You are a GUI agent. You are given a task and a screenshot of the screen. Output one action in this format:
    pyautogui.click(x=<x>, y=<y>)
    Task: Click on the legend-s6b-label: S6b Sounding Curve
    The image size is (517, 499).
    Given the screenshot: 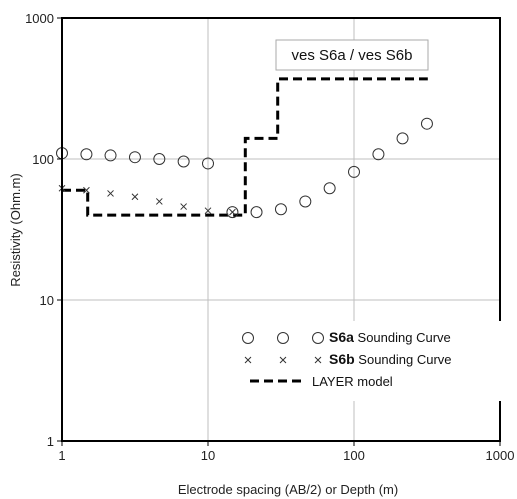 What is the action you would take?
    pyautogui.click(x=390, y=359)
    